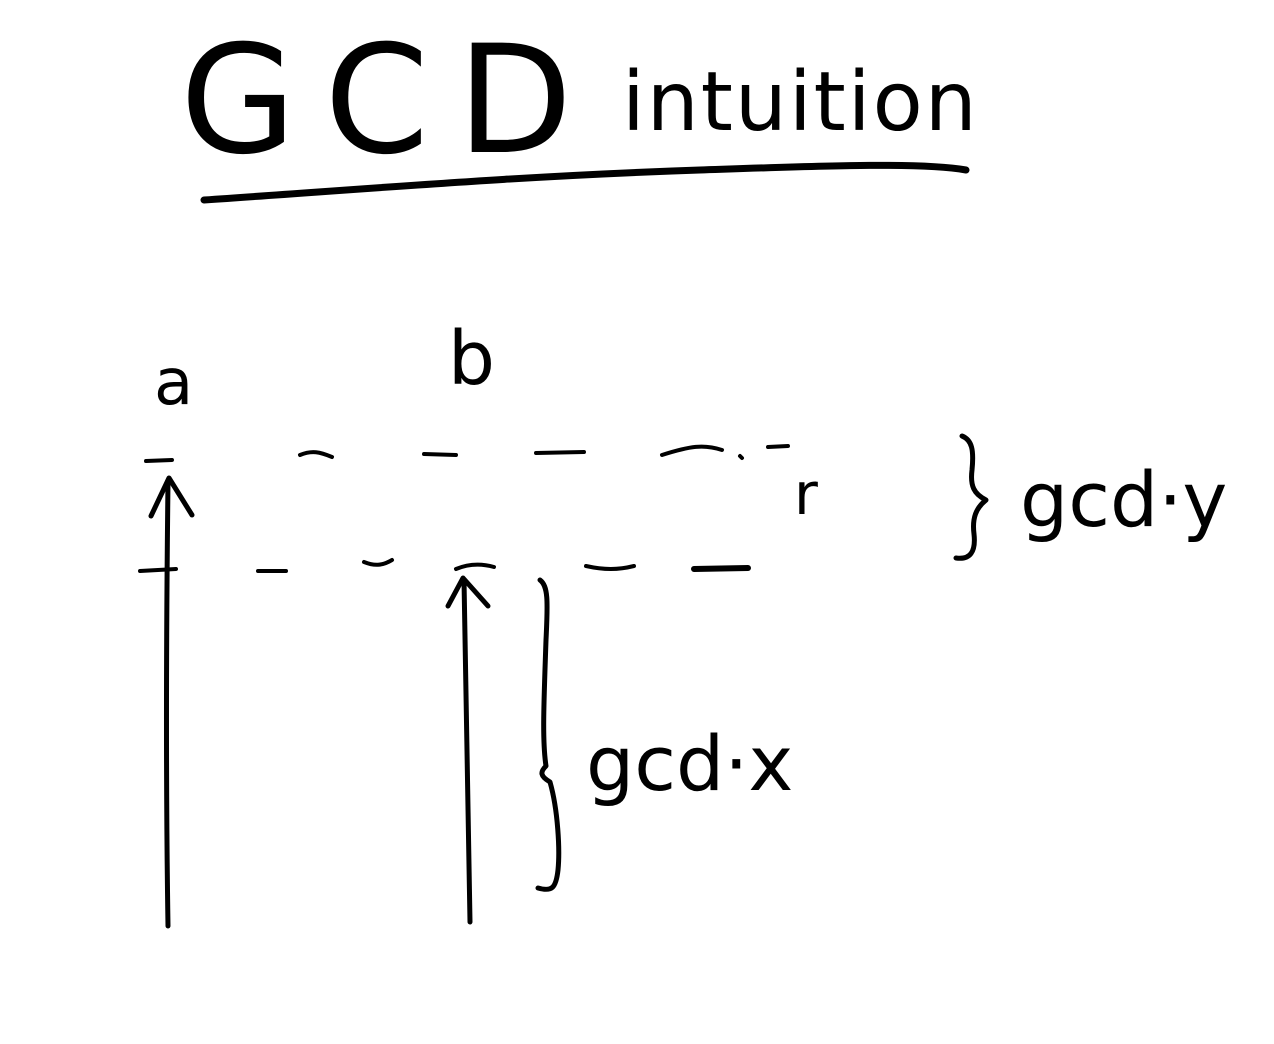 The height and width of the screenshot is (1044, 1274). I want to click on label-gcd-y: gcd·y, so click(1123, 499).